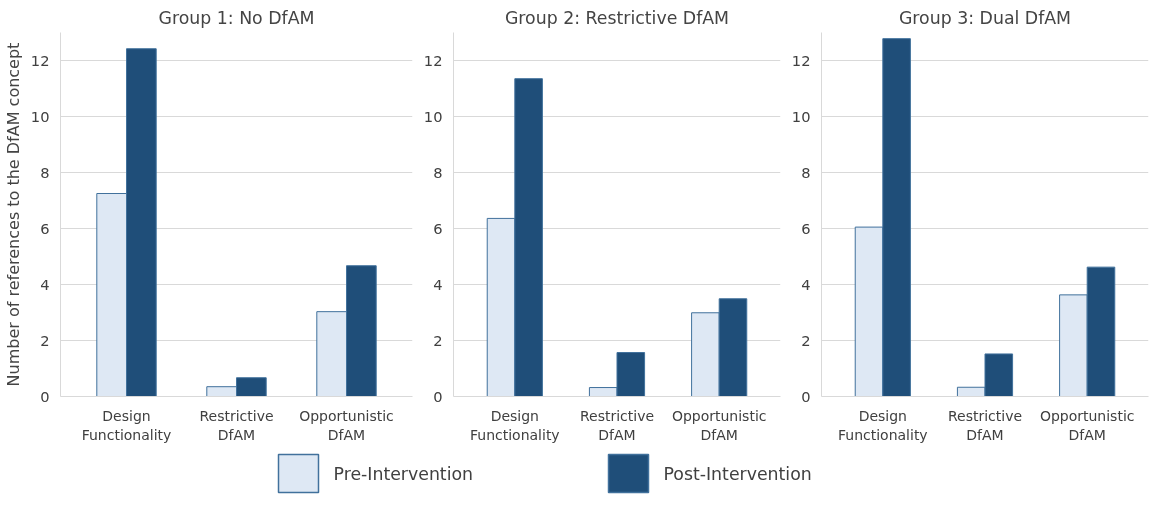  What do you see at coordinates (985, 17) in the screenshot?
I see `chart-title: Group 3: Dual DfAM` at bounding box center [985, 17].